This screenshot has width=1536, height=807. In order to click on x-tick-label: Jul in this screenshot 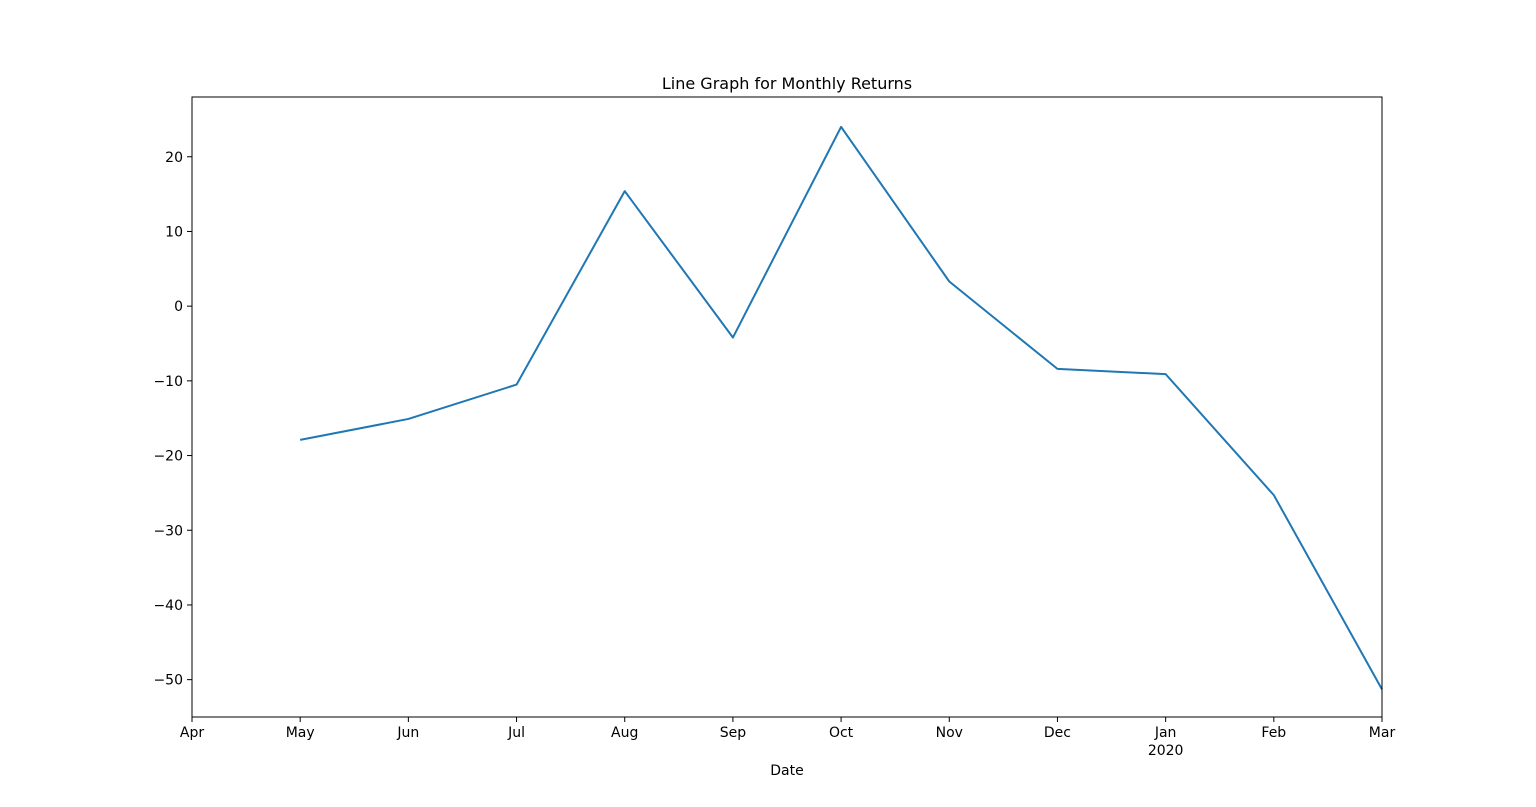, I will do `click(516, 733)`.